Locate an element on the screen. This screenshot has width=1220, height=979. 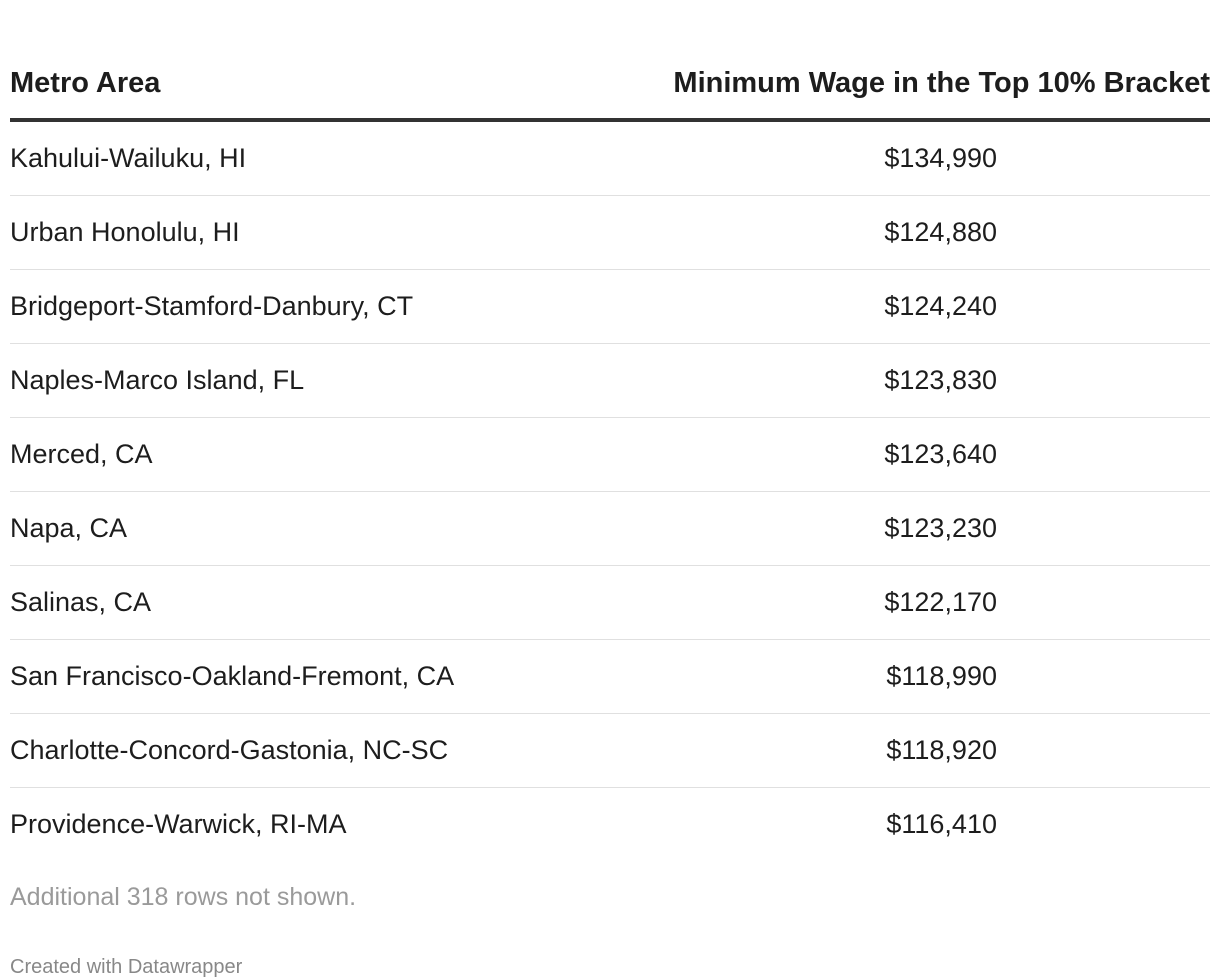
wage-cell: $123,830 is located at coordinates (881, 380).